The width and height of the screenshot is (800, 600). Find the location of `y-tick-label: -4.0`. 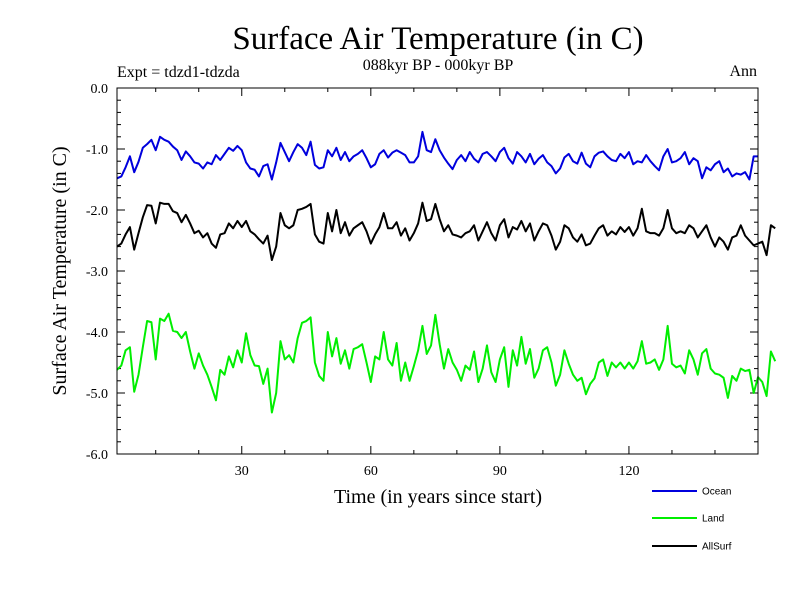

y-tick-label: -4.0 is located at coordinates (97, 333).